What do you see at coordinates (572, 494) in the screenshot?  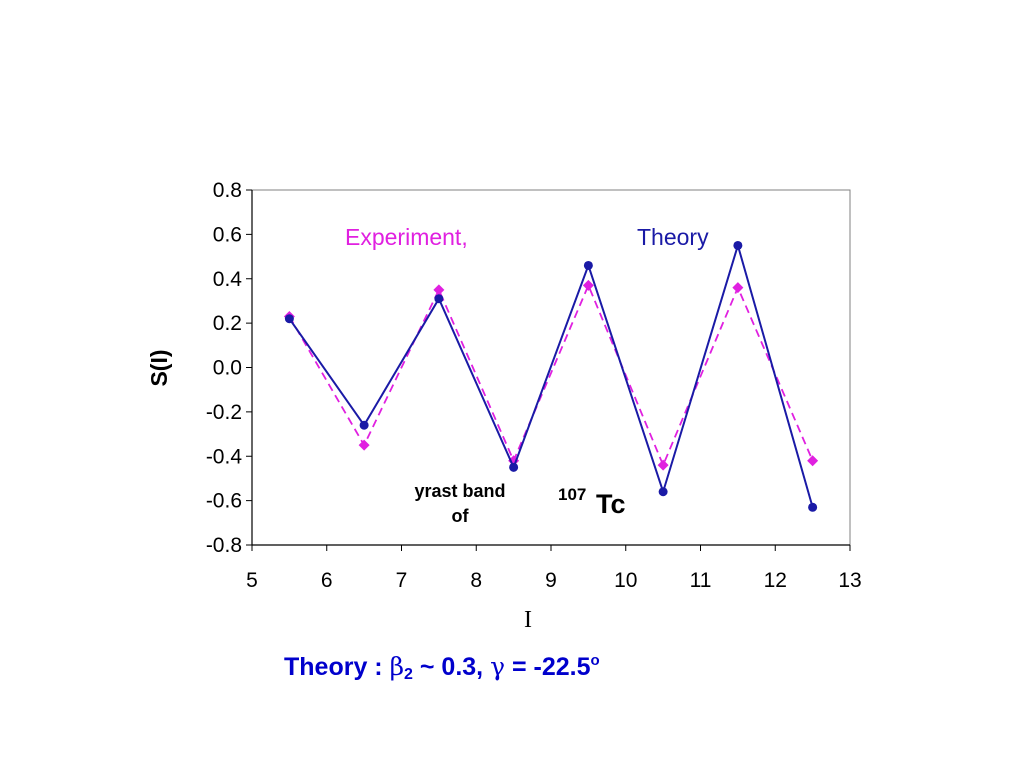 I see `annotation-nucleus-mass: 107` at bounding box center [572, 494].